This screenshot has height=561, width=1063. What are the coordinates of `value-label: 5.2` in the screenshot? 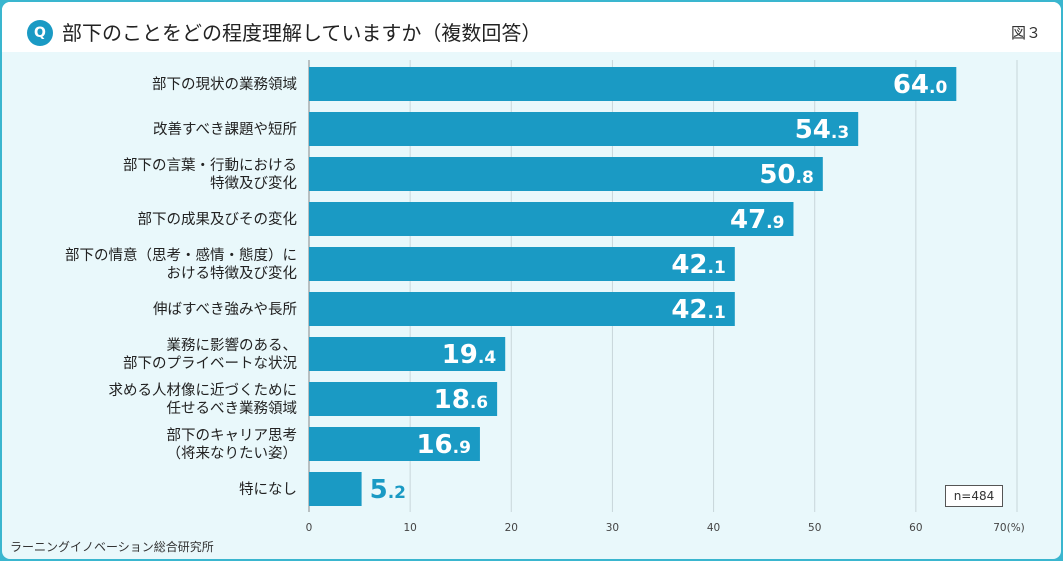 It's located at (388, 490).